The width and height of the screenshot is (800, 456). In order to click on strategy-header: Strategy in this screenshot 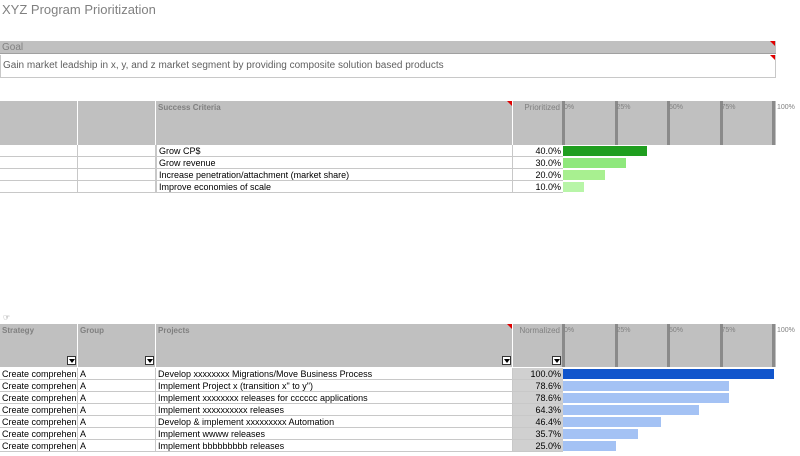, I will do `click(39, 345)`.